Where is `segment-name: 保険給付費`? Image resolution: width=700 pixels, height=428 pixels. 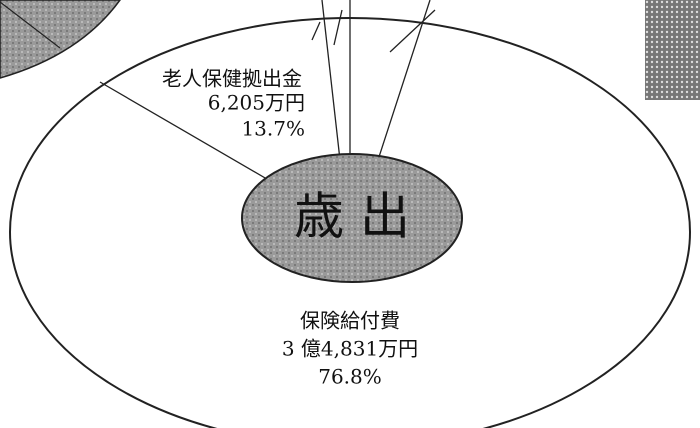 segment-name: 保険給付費 is located at coordinates (350, 321).